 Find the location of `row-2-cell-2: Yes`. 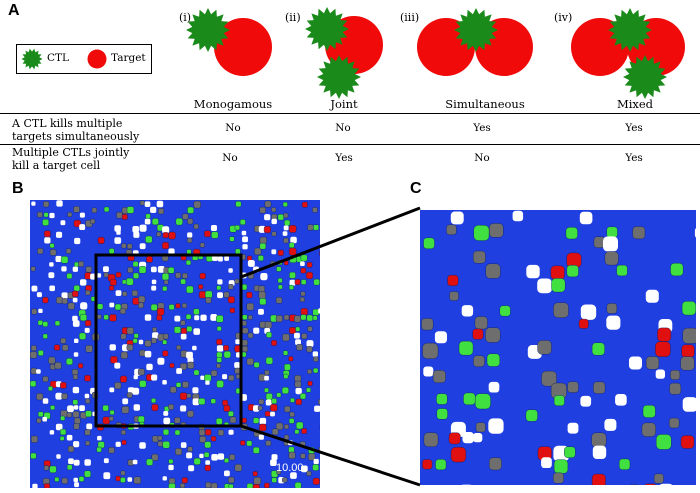

row-2-cell-2: Yes is located at coordinates (344, 158).